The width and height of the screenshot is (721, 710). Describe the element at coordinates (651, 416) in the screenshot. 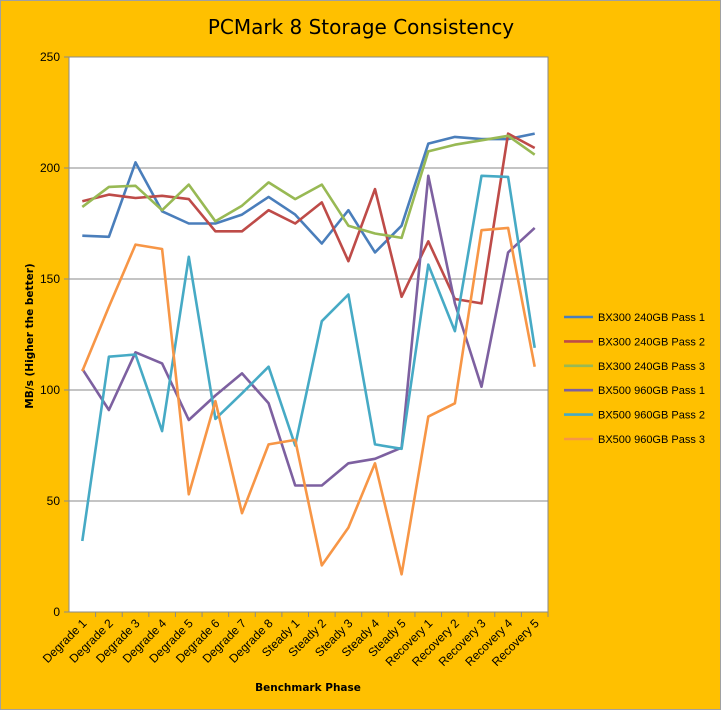

I see `legend-label: BX500 960GB Pass 2` at that location.